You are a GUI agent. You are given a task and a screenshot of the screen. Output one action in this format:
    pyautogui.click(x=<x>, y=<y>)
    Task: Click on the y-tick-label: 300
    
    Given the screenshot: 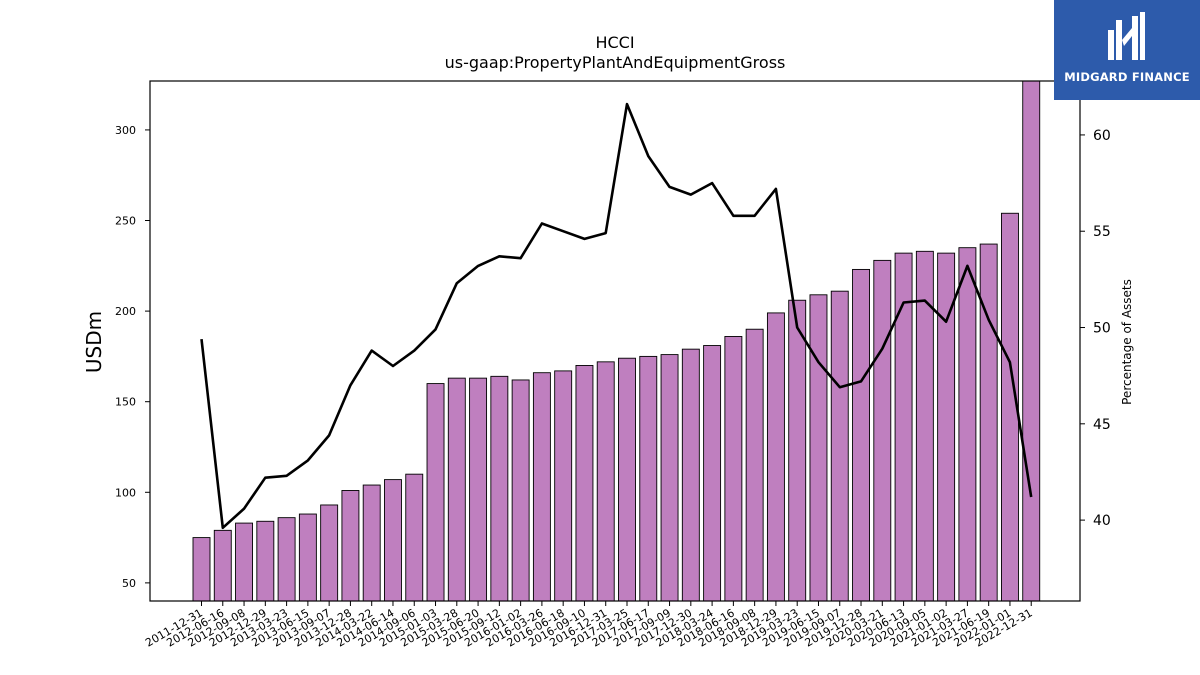 What is the action you would take?
    pyautogui.click(x=125, y=130)
    